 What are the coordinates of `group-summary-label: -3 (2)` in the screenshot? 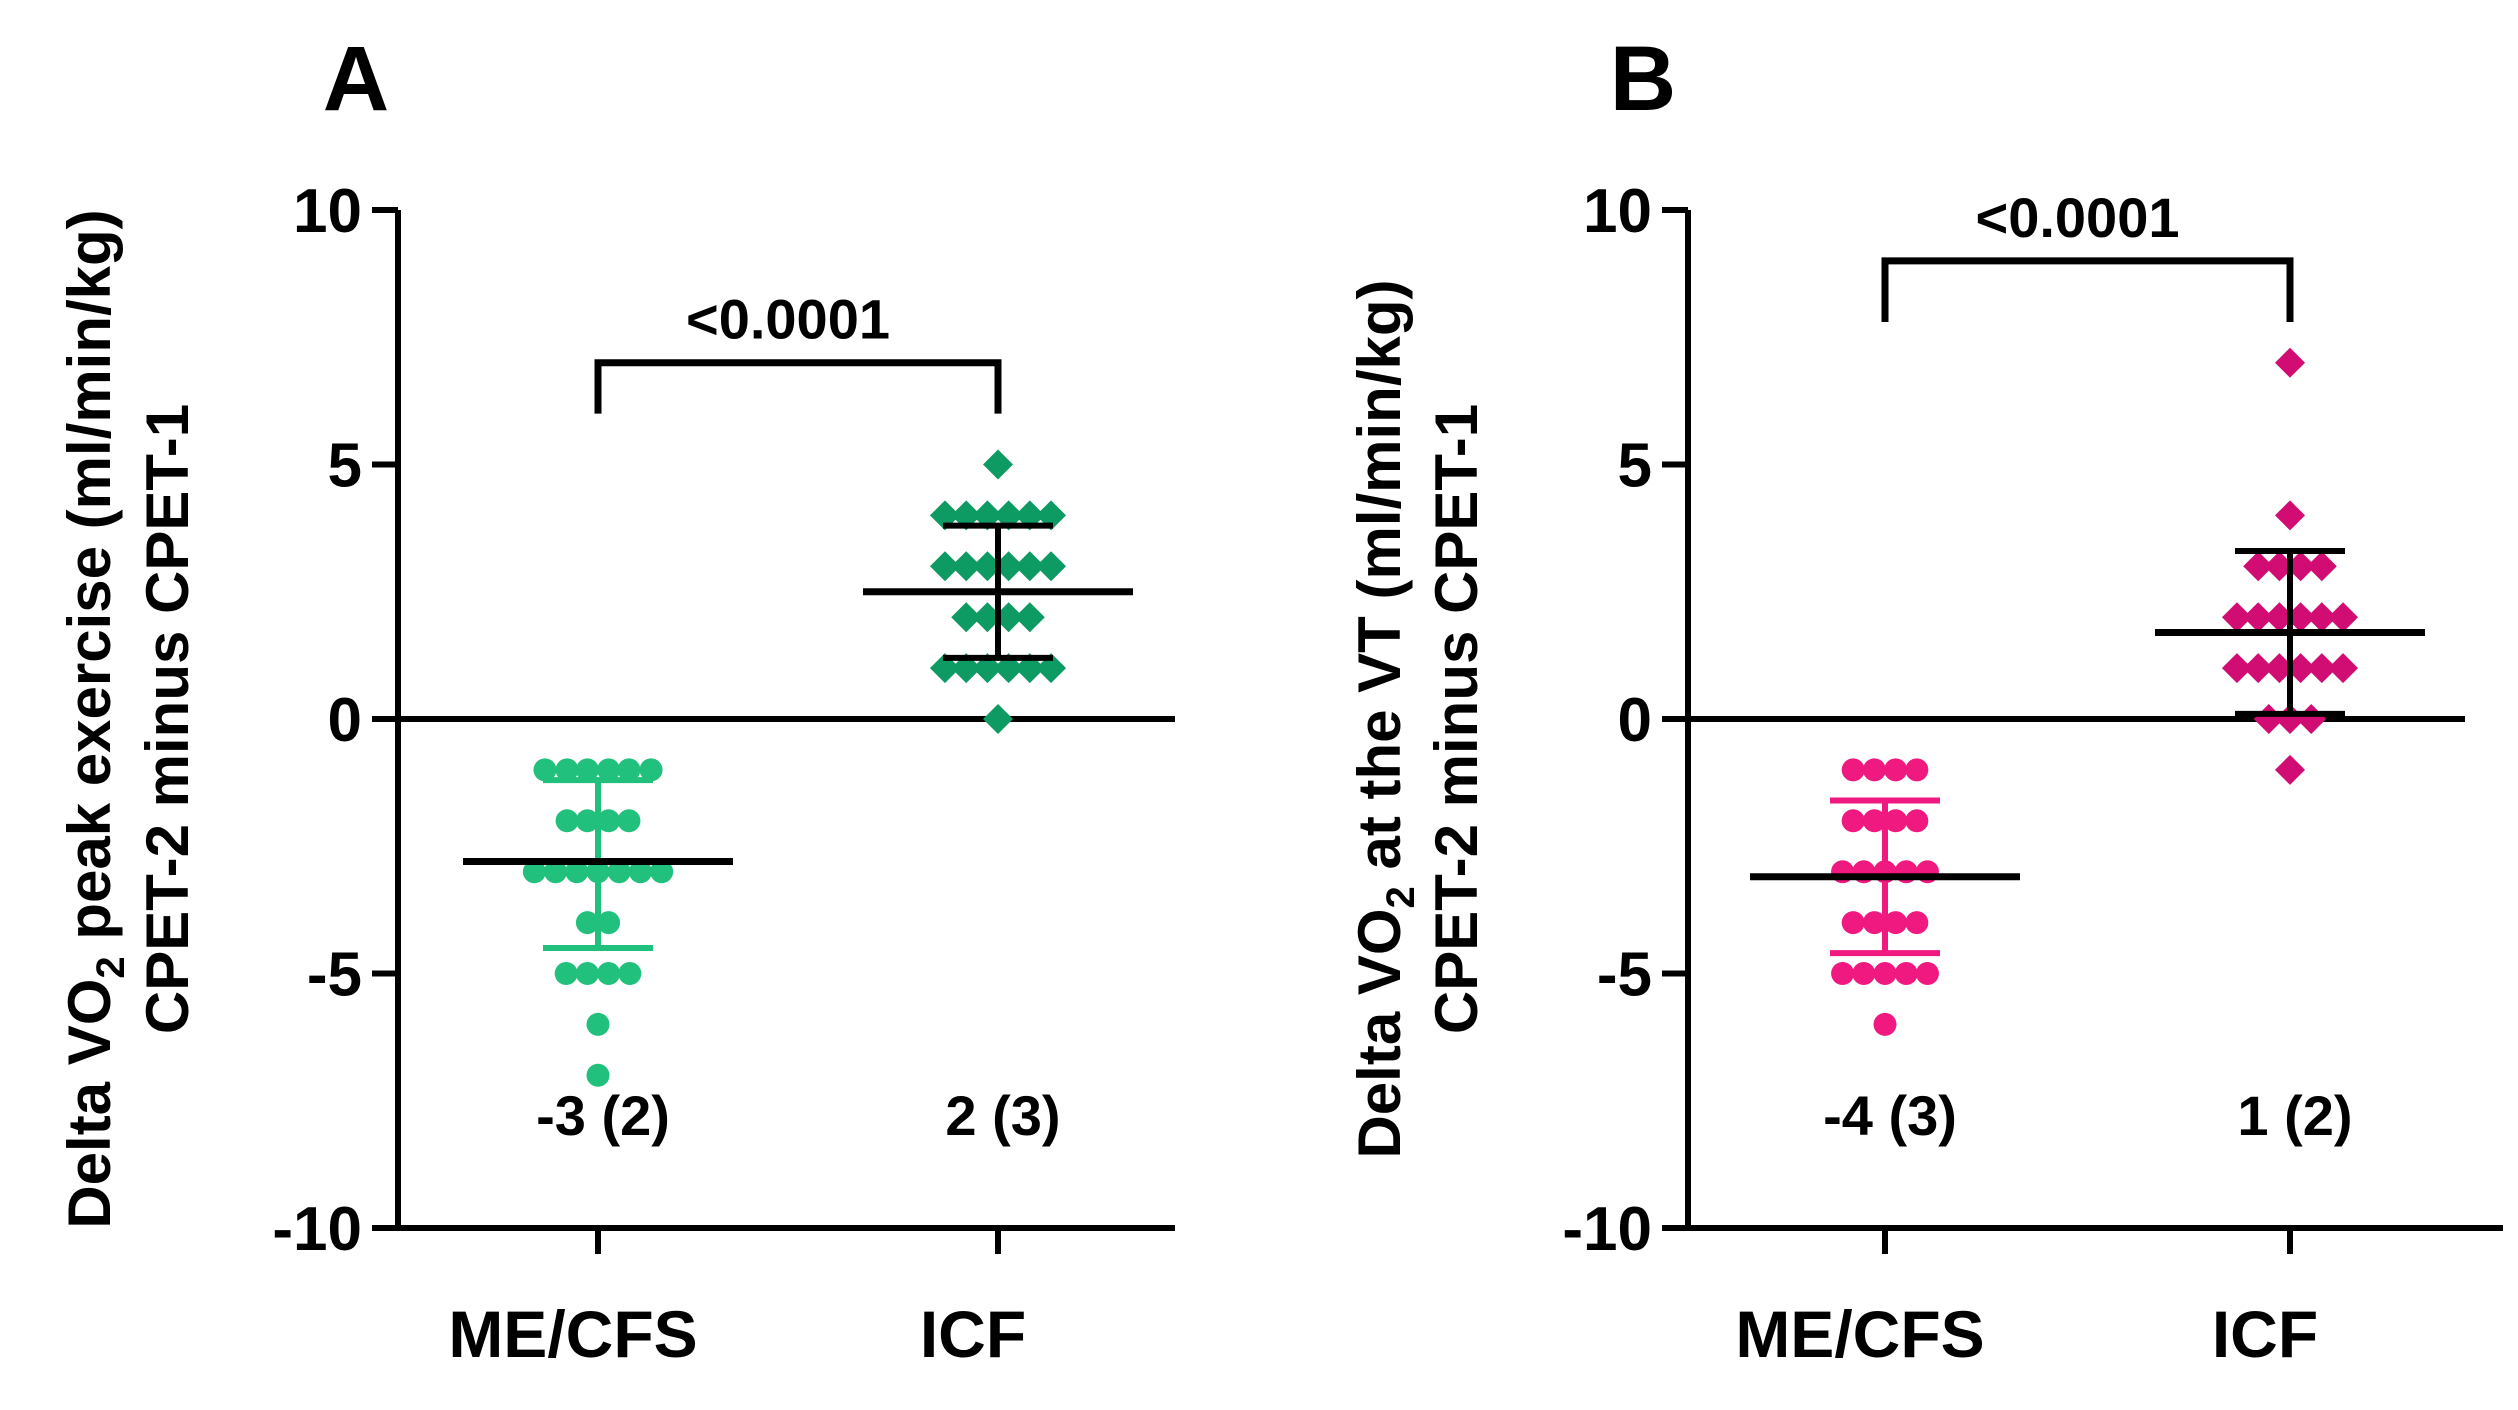 It's located at (603, 1115).